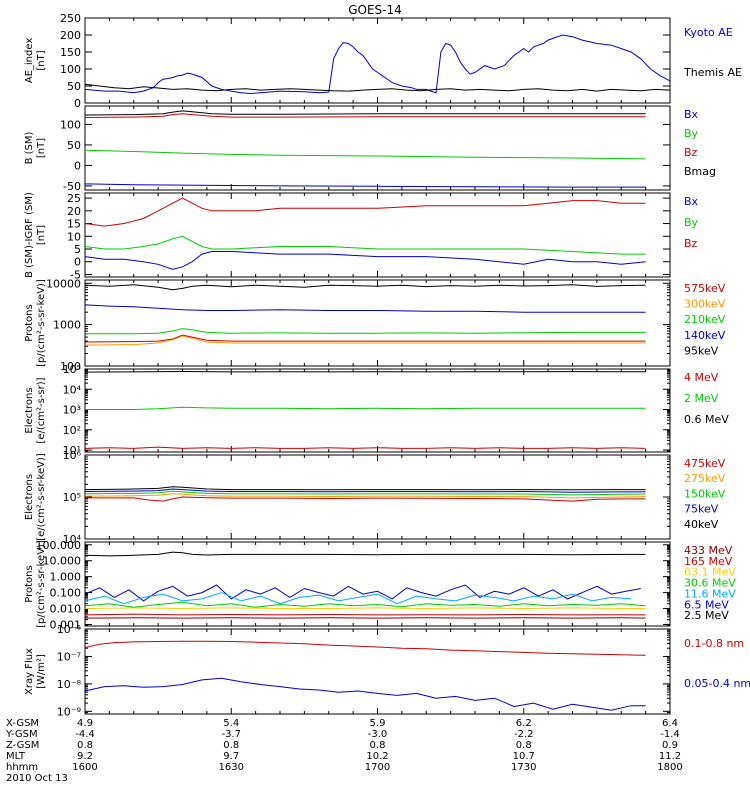  I want to click on bdiff-legend-entry: Bz, so click(691, 243).